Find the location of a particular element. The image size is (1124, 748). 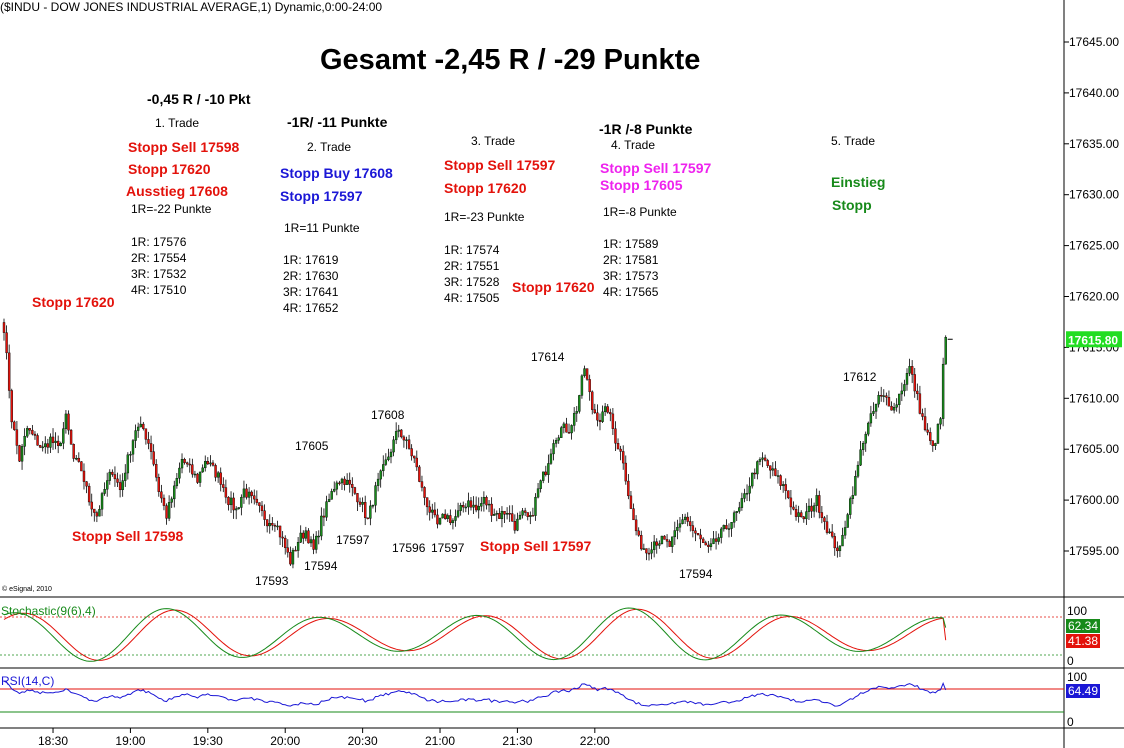

rsi-line is located at coordinates (475, 693).